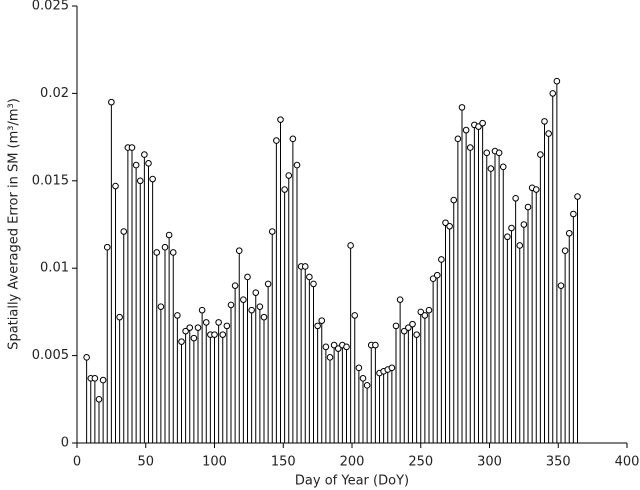  What do you see at coordinates (54, 93) in the screenshot?
I see `y-tick-label: 0.02` at bounding box center [54, 93].